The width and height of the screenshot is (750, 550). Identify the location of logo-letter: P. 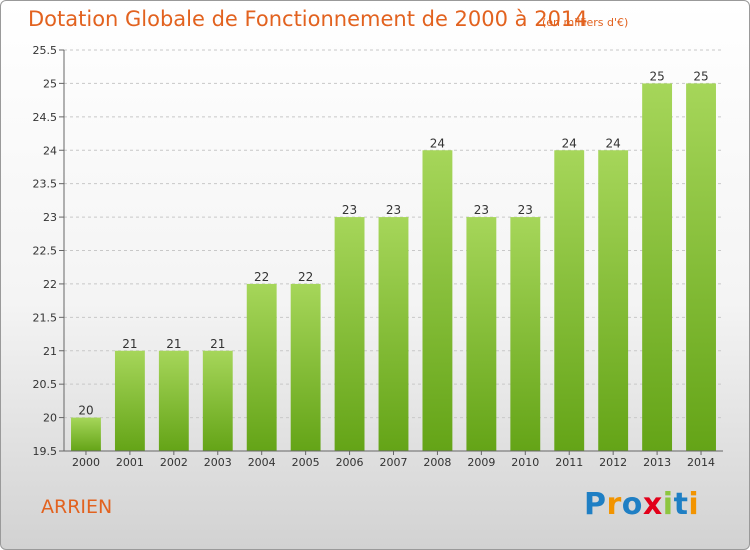
(595, 504).